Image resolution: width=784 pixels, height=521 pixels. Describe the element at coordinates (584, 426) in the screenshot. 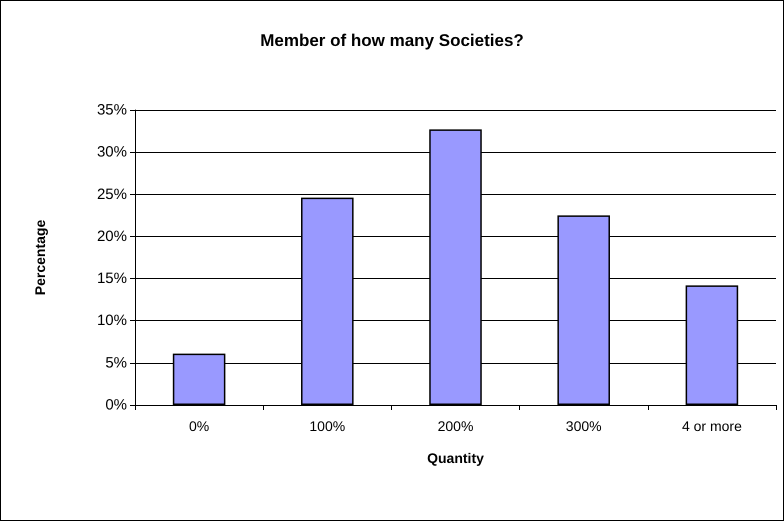

I see `x-tick-label: 300%` at that location.